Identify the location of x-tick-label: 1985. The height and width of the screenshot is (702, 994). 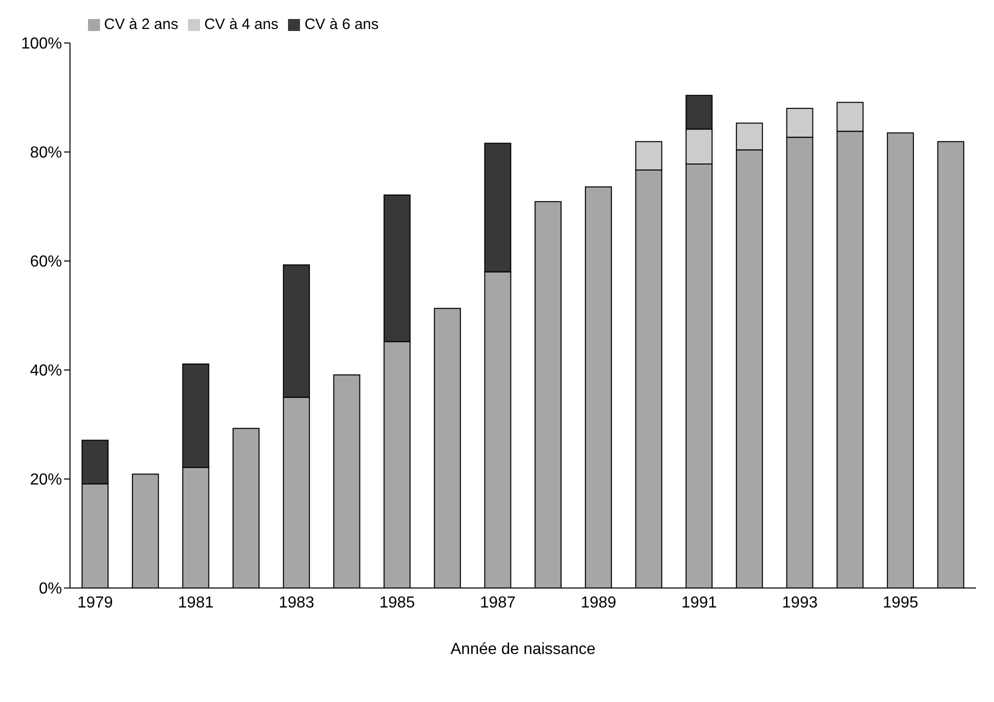
(397, 603).